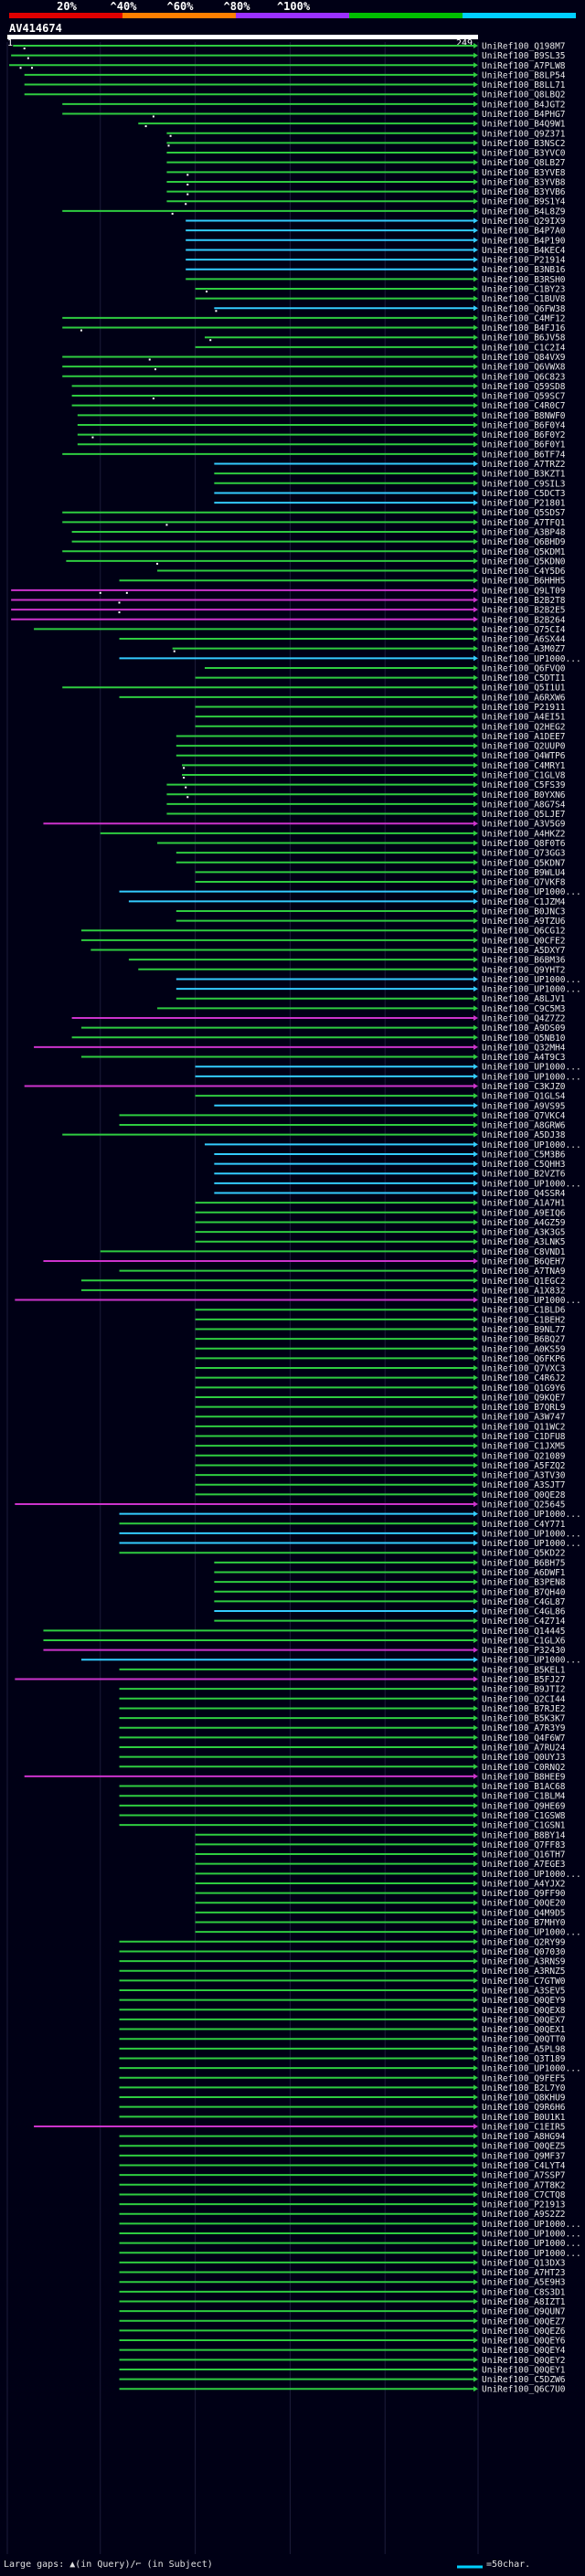  I want to click on hit-row: UniRef100_A7RU24, so click(343, 1749).